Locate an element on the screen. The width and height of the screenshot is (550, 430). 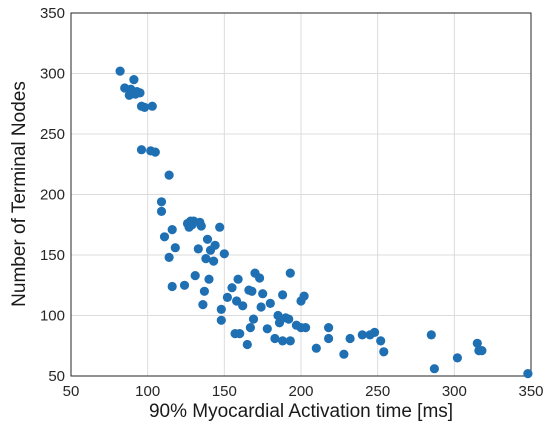
x-tick-label: 150 is located at coordinates (224, 391).